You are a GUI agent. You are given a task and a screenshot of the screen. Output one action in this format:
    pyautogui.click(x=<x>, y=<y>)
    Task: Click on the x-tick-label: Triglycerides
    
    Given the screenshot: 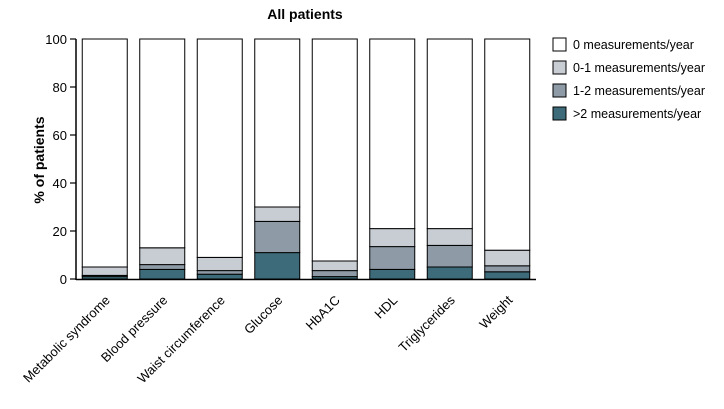 What is the action you would take?
    pyautogui.click(x=427, y=323)
    